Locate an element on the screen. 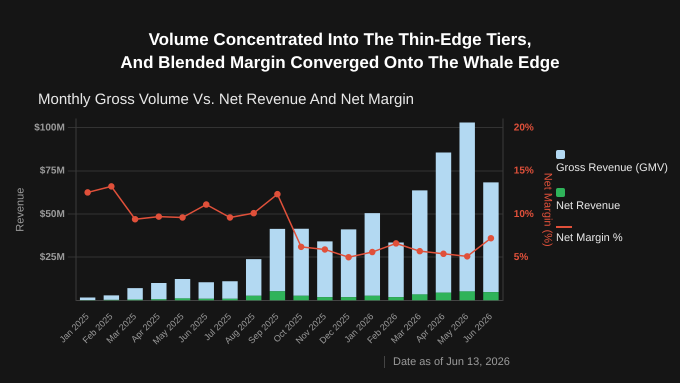 Image resolution: width=680 pixels, height=383 pixels. legend-label: Net Revenue is located at coordinates (589, 206).